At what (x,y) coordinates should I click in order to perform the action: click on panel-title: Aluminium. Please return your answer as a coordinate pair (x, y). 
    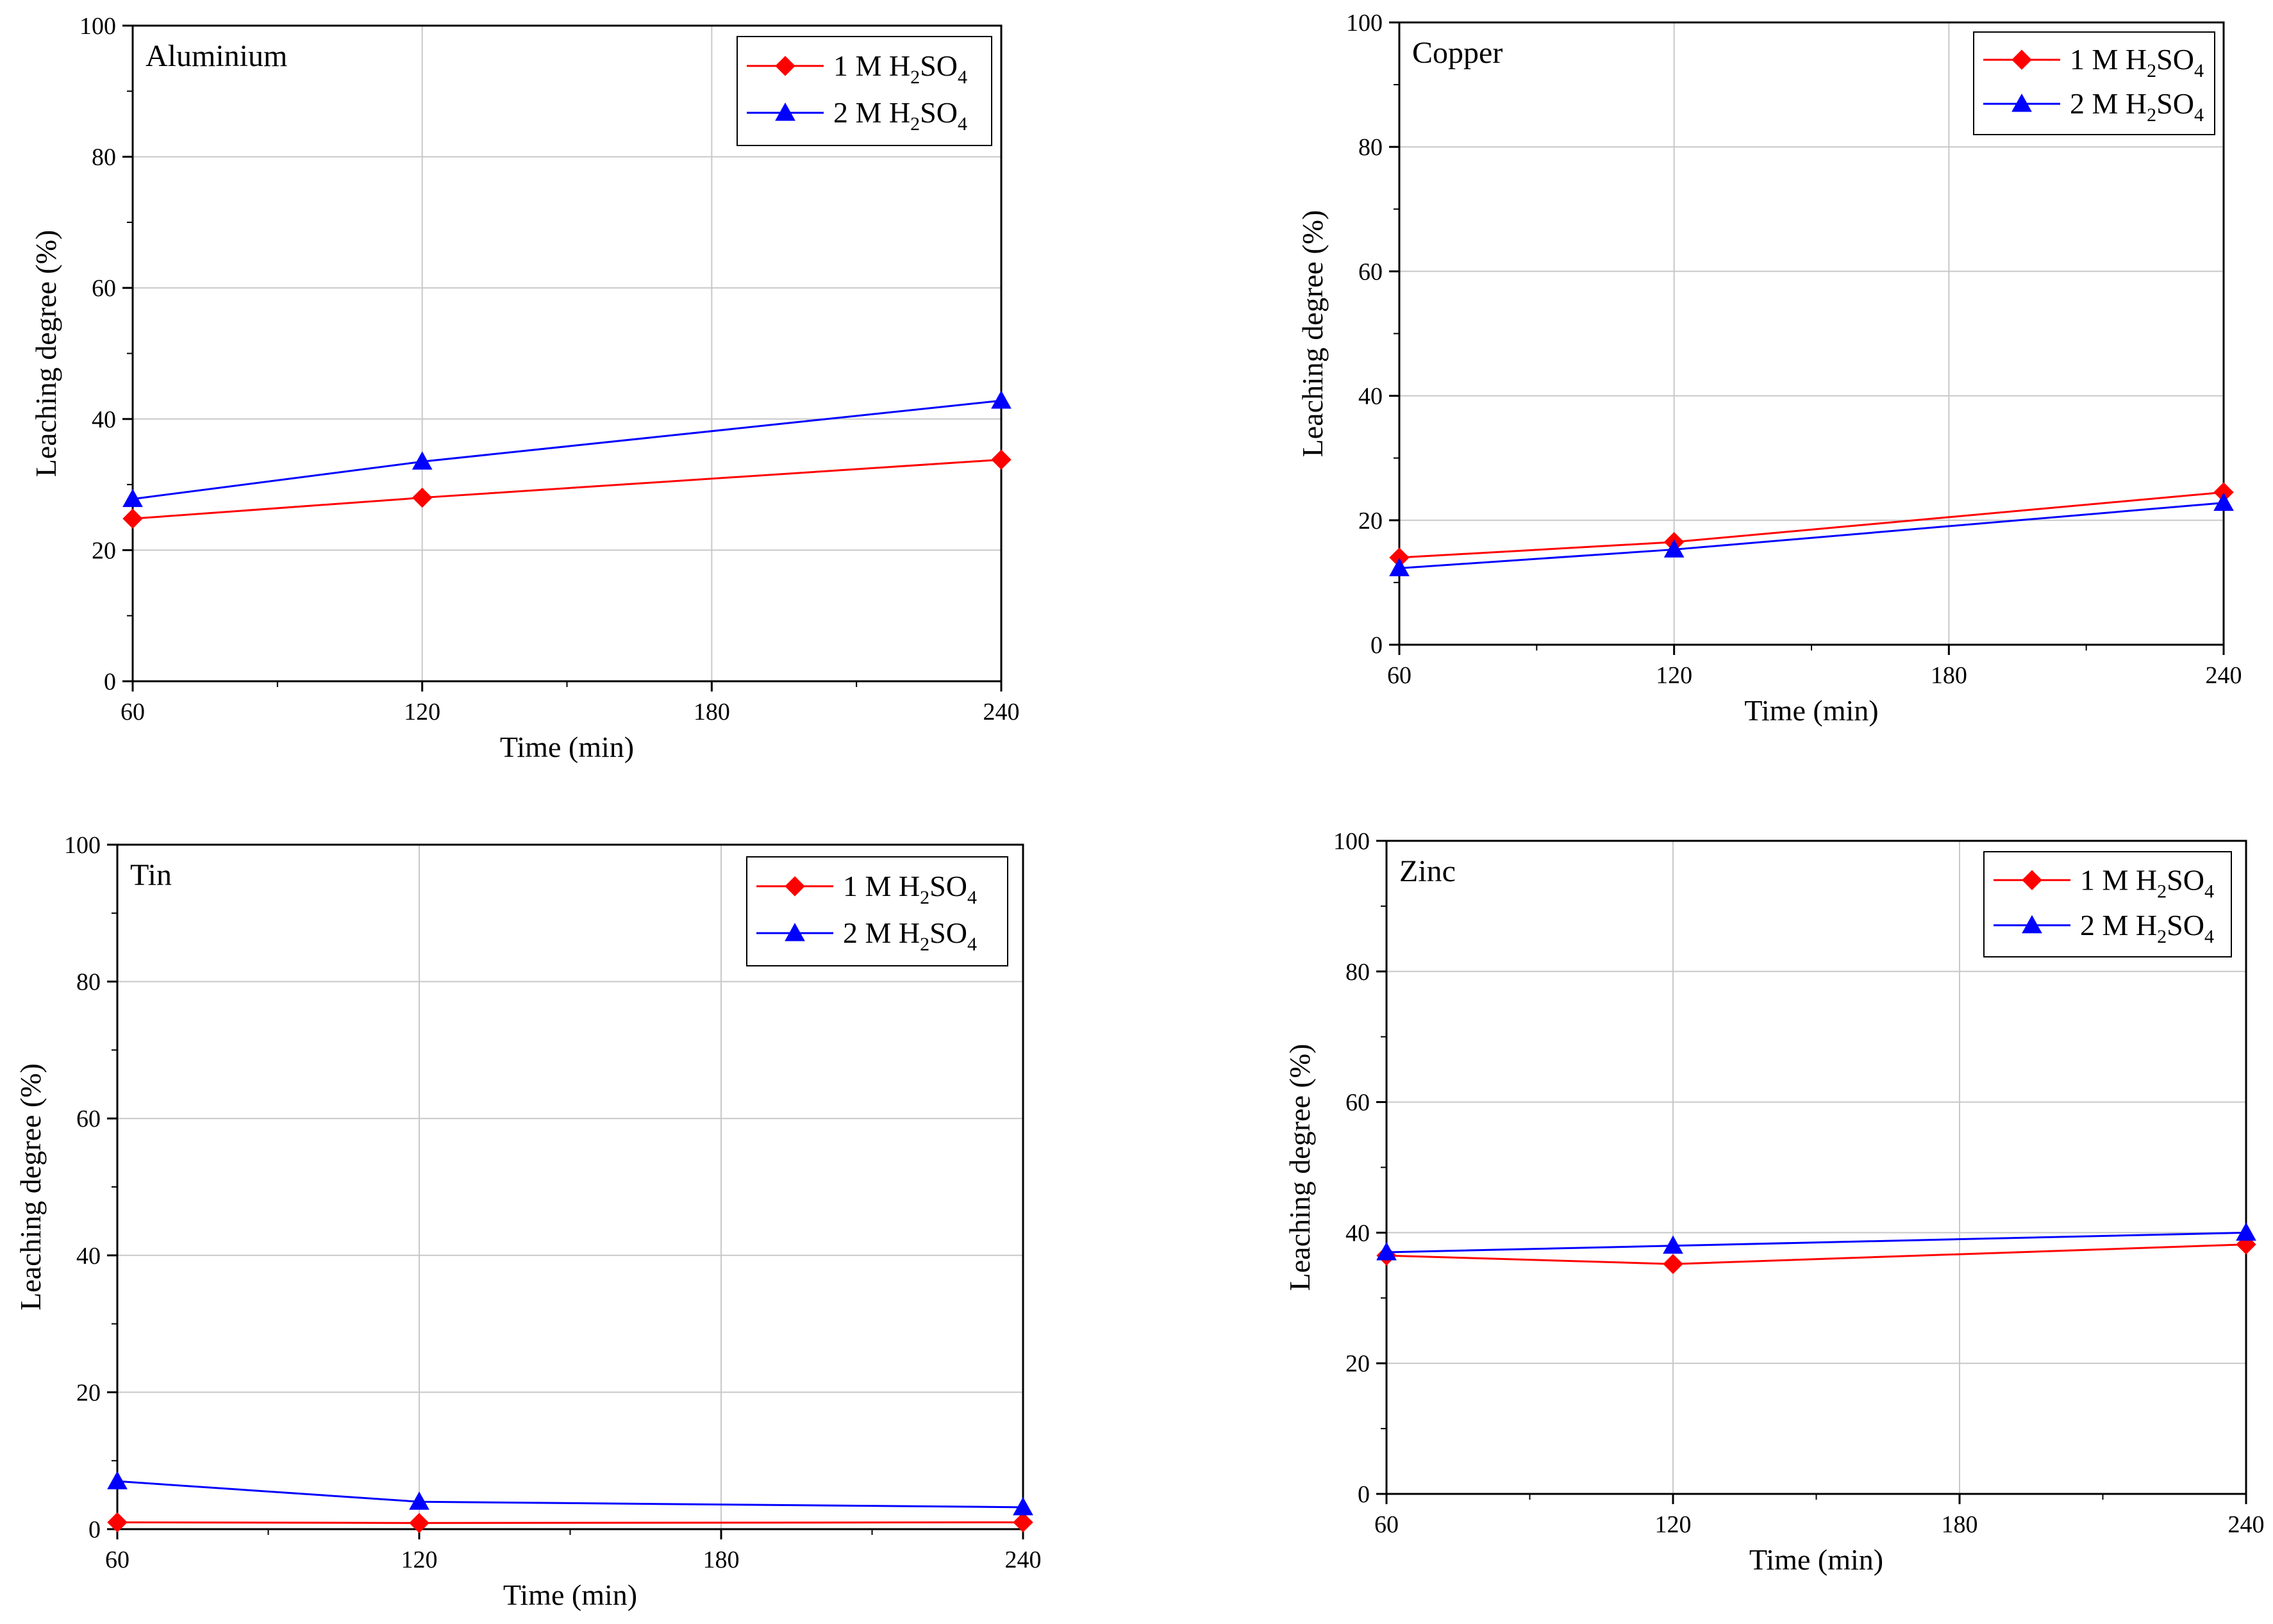
    Looking at the image, I should click on (216, 56).